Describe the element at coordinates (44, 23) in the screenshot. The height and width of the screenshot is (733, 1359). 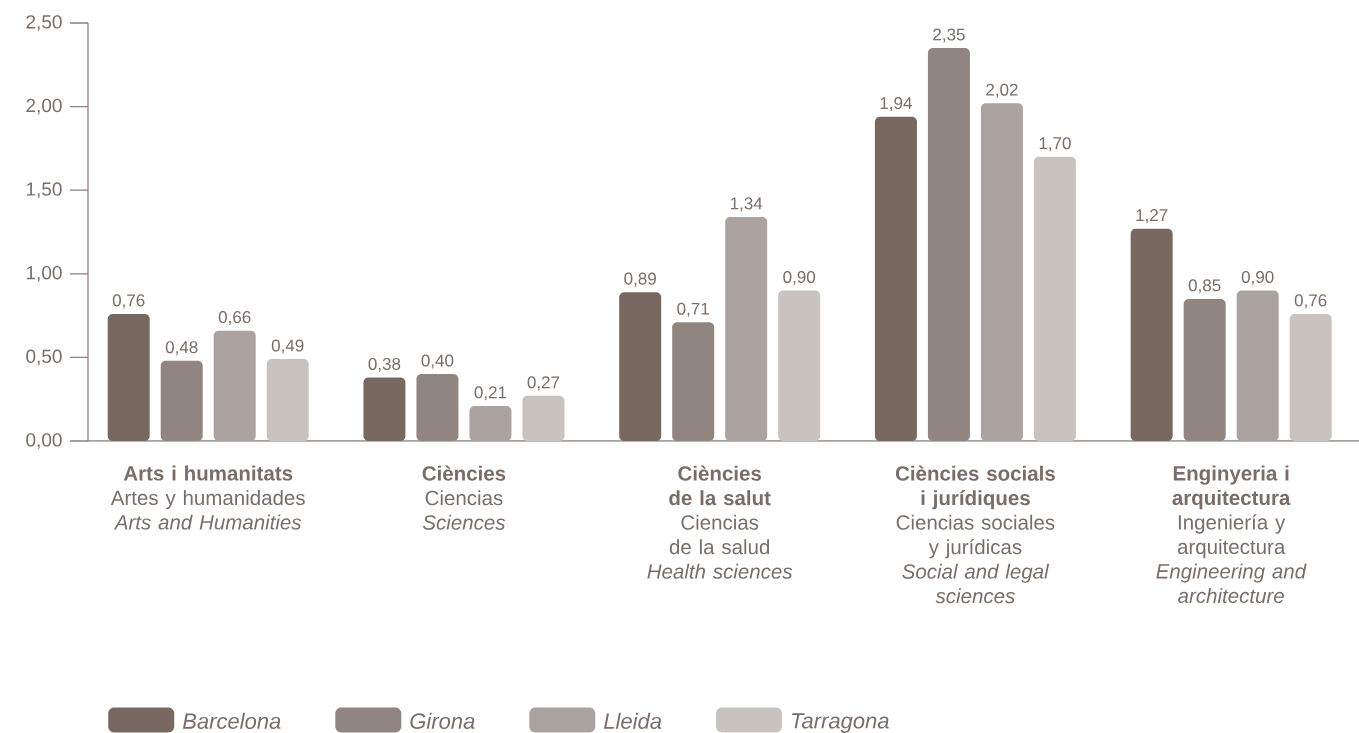
I see `y-tick-label: 2,50` at that location.